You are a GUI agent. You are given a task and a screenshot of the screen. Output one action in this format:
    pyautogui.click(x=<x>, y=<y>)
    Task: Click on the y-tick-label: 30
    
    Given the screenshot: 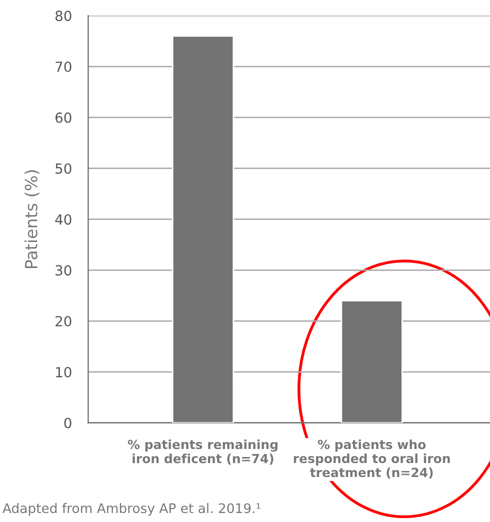 What is the action you would take?
    pyautogui.click(x=64, y=270)
    